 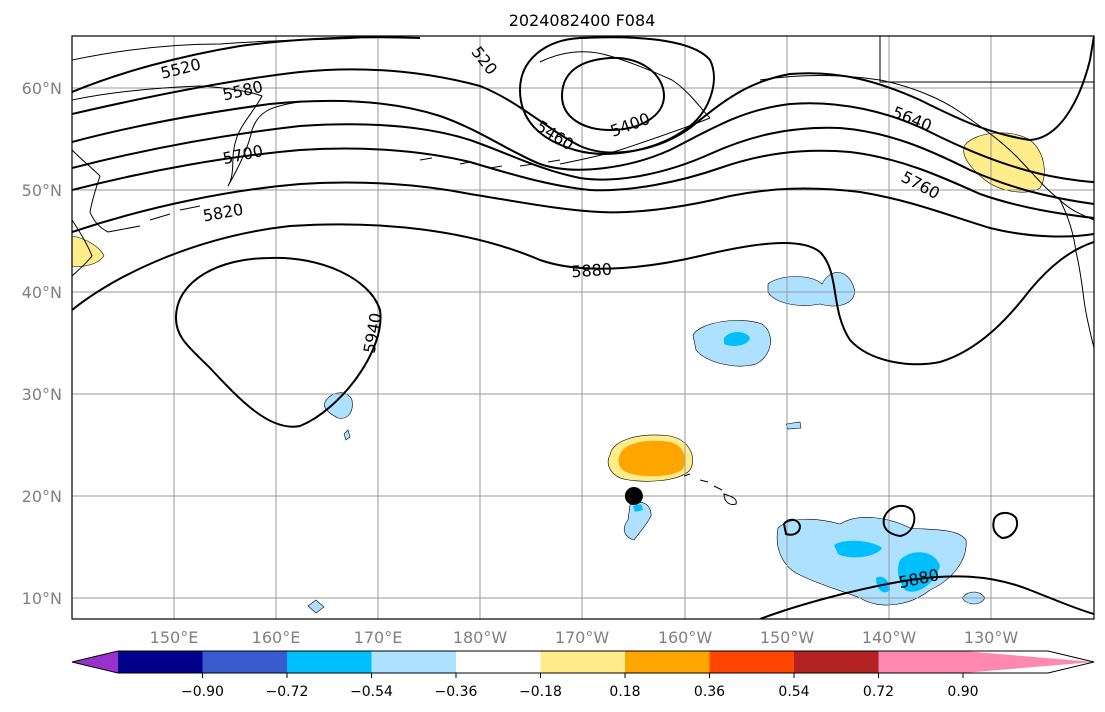 What do you see at coordinates (347, 435) in the screenshot?
I see `negative-anomaly-small-b` at bounding box center [347, 435].